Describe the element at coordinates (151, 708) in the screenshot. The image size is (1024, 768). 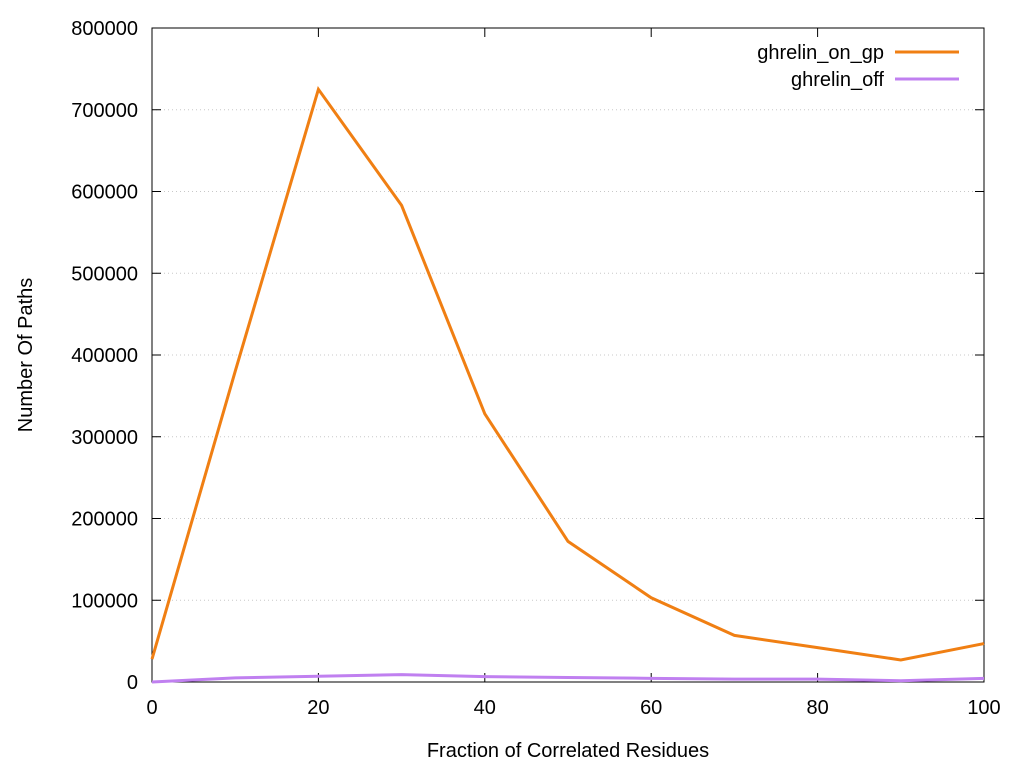
I see `x-tick-label: 0` at that location.